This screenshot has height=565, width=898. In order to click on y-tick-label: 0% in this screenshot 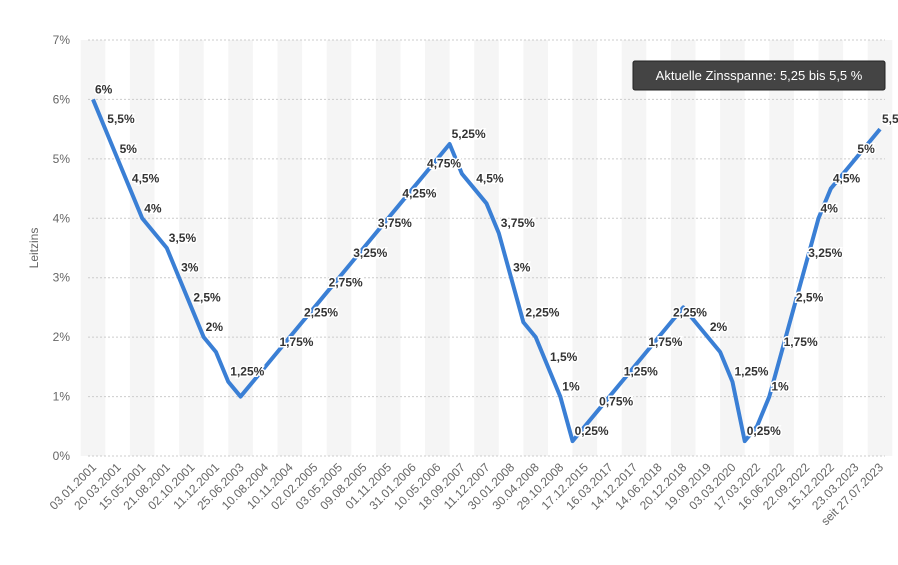, I will do `click(62, 456)`.